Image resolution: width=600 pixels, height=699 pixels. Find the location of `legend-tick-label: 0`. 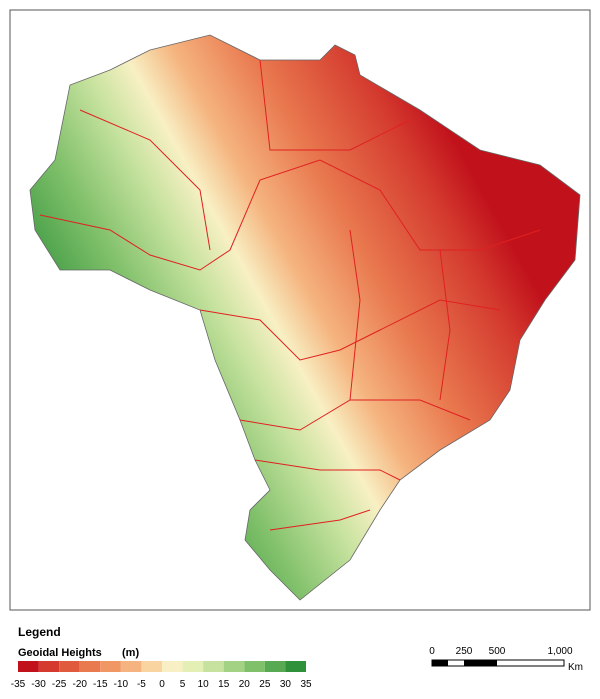

legend-tick-label: 0 is located at coordinates (162, 684).